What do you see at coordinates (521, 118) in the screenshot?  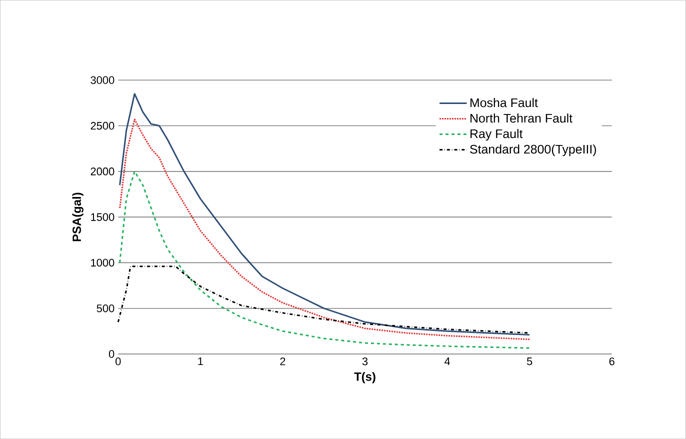 I see `legend-label: North Tehran Fault` at bounding box center [521, 118].